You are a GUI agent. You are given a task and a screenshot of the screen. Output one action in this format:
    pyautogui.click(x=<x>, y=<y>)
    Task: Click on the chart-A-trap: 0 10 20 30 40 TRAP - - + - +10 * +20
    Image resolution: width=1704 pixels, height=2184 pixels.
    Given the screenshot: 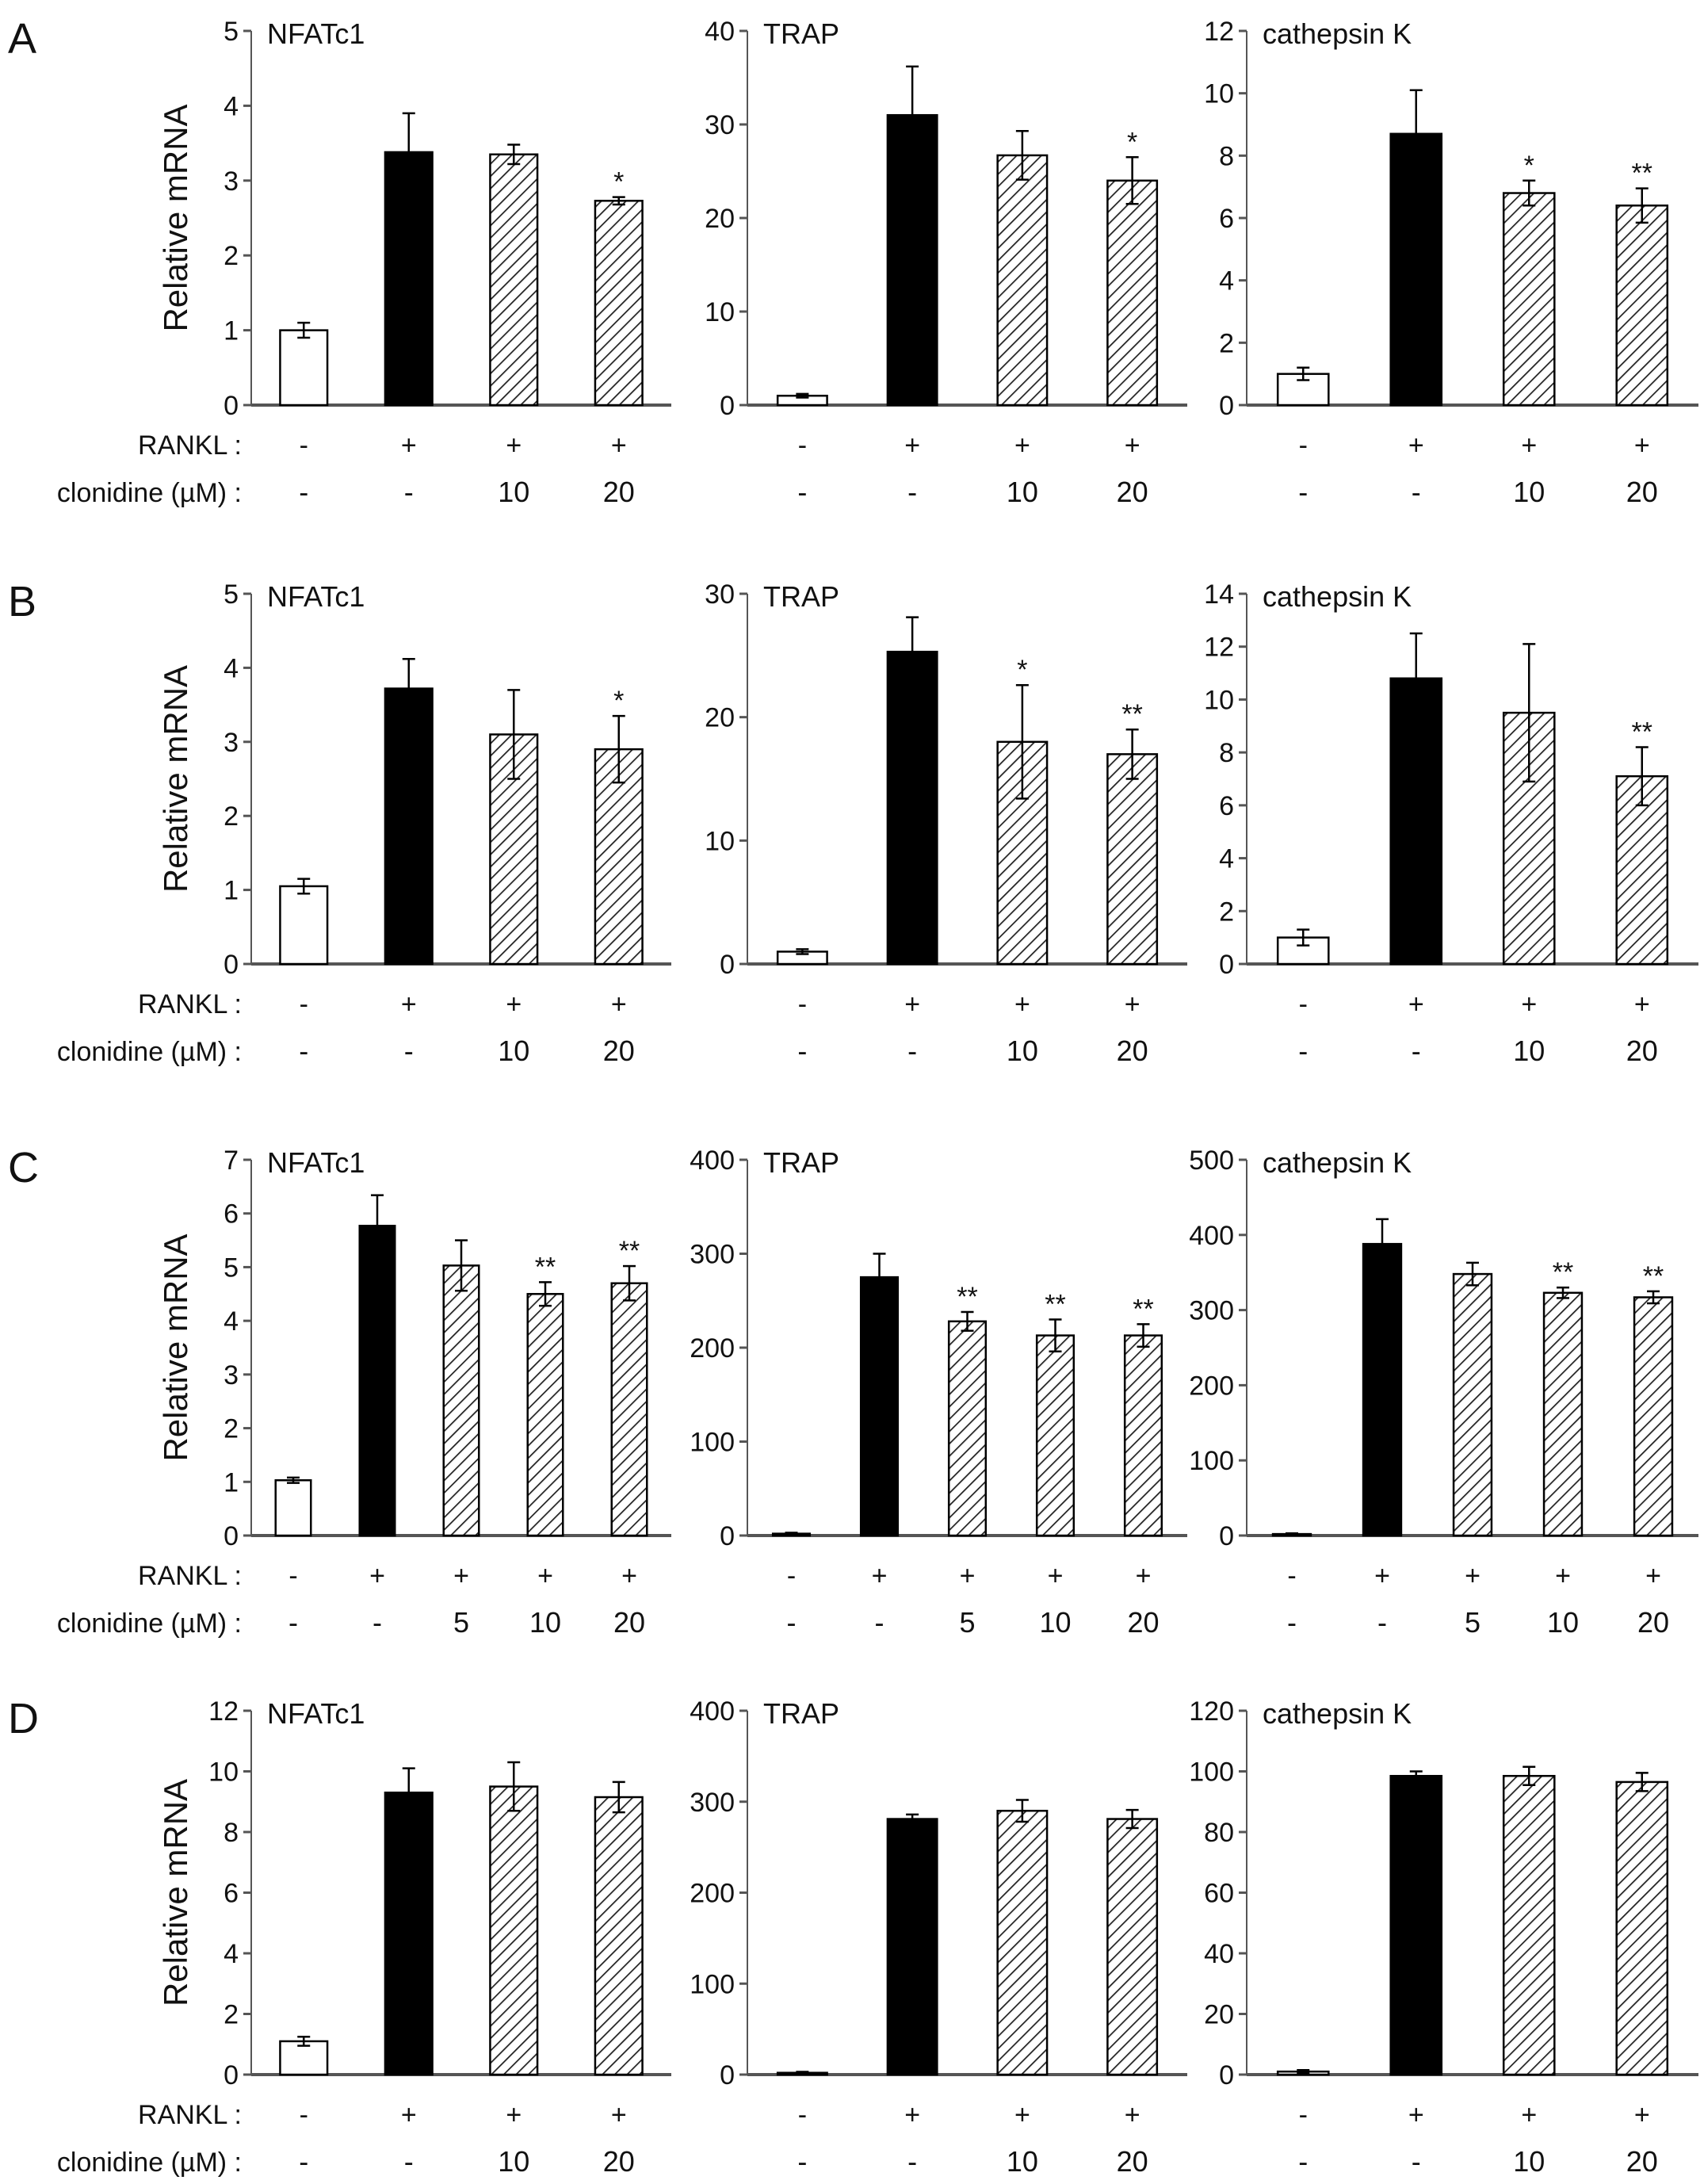 What is the action you would take?
    pyautogui.click(x=946, y=262)
    